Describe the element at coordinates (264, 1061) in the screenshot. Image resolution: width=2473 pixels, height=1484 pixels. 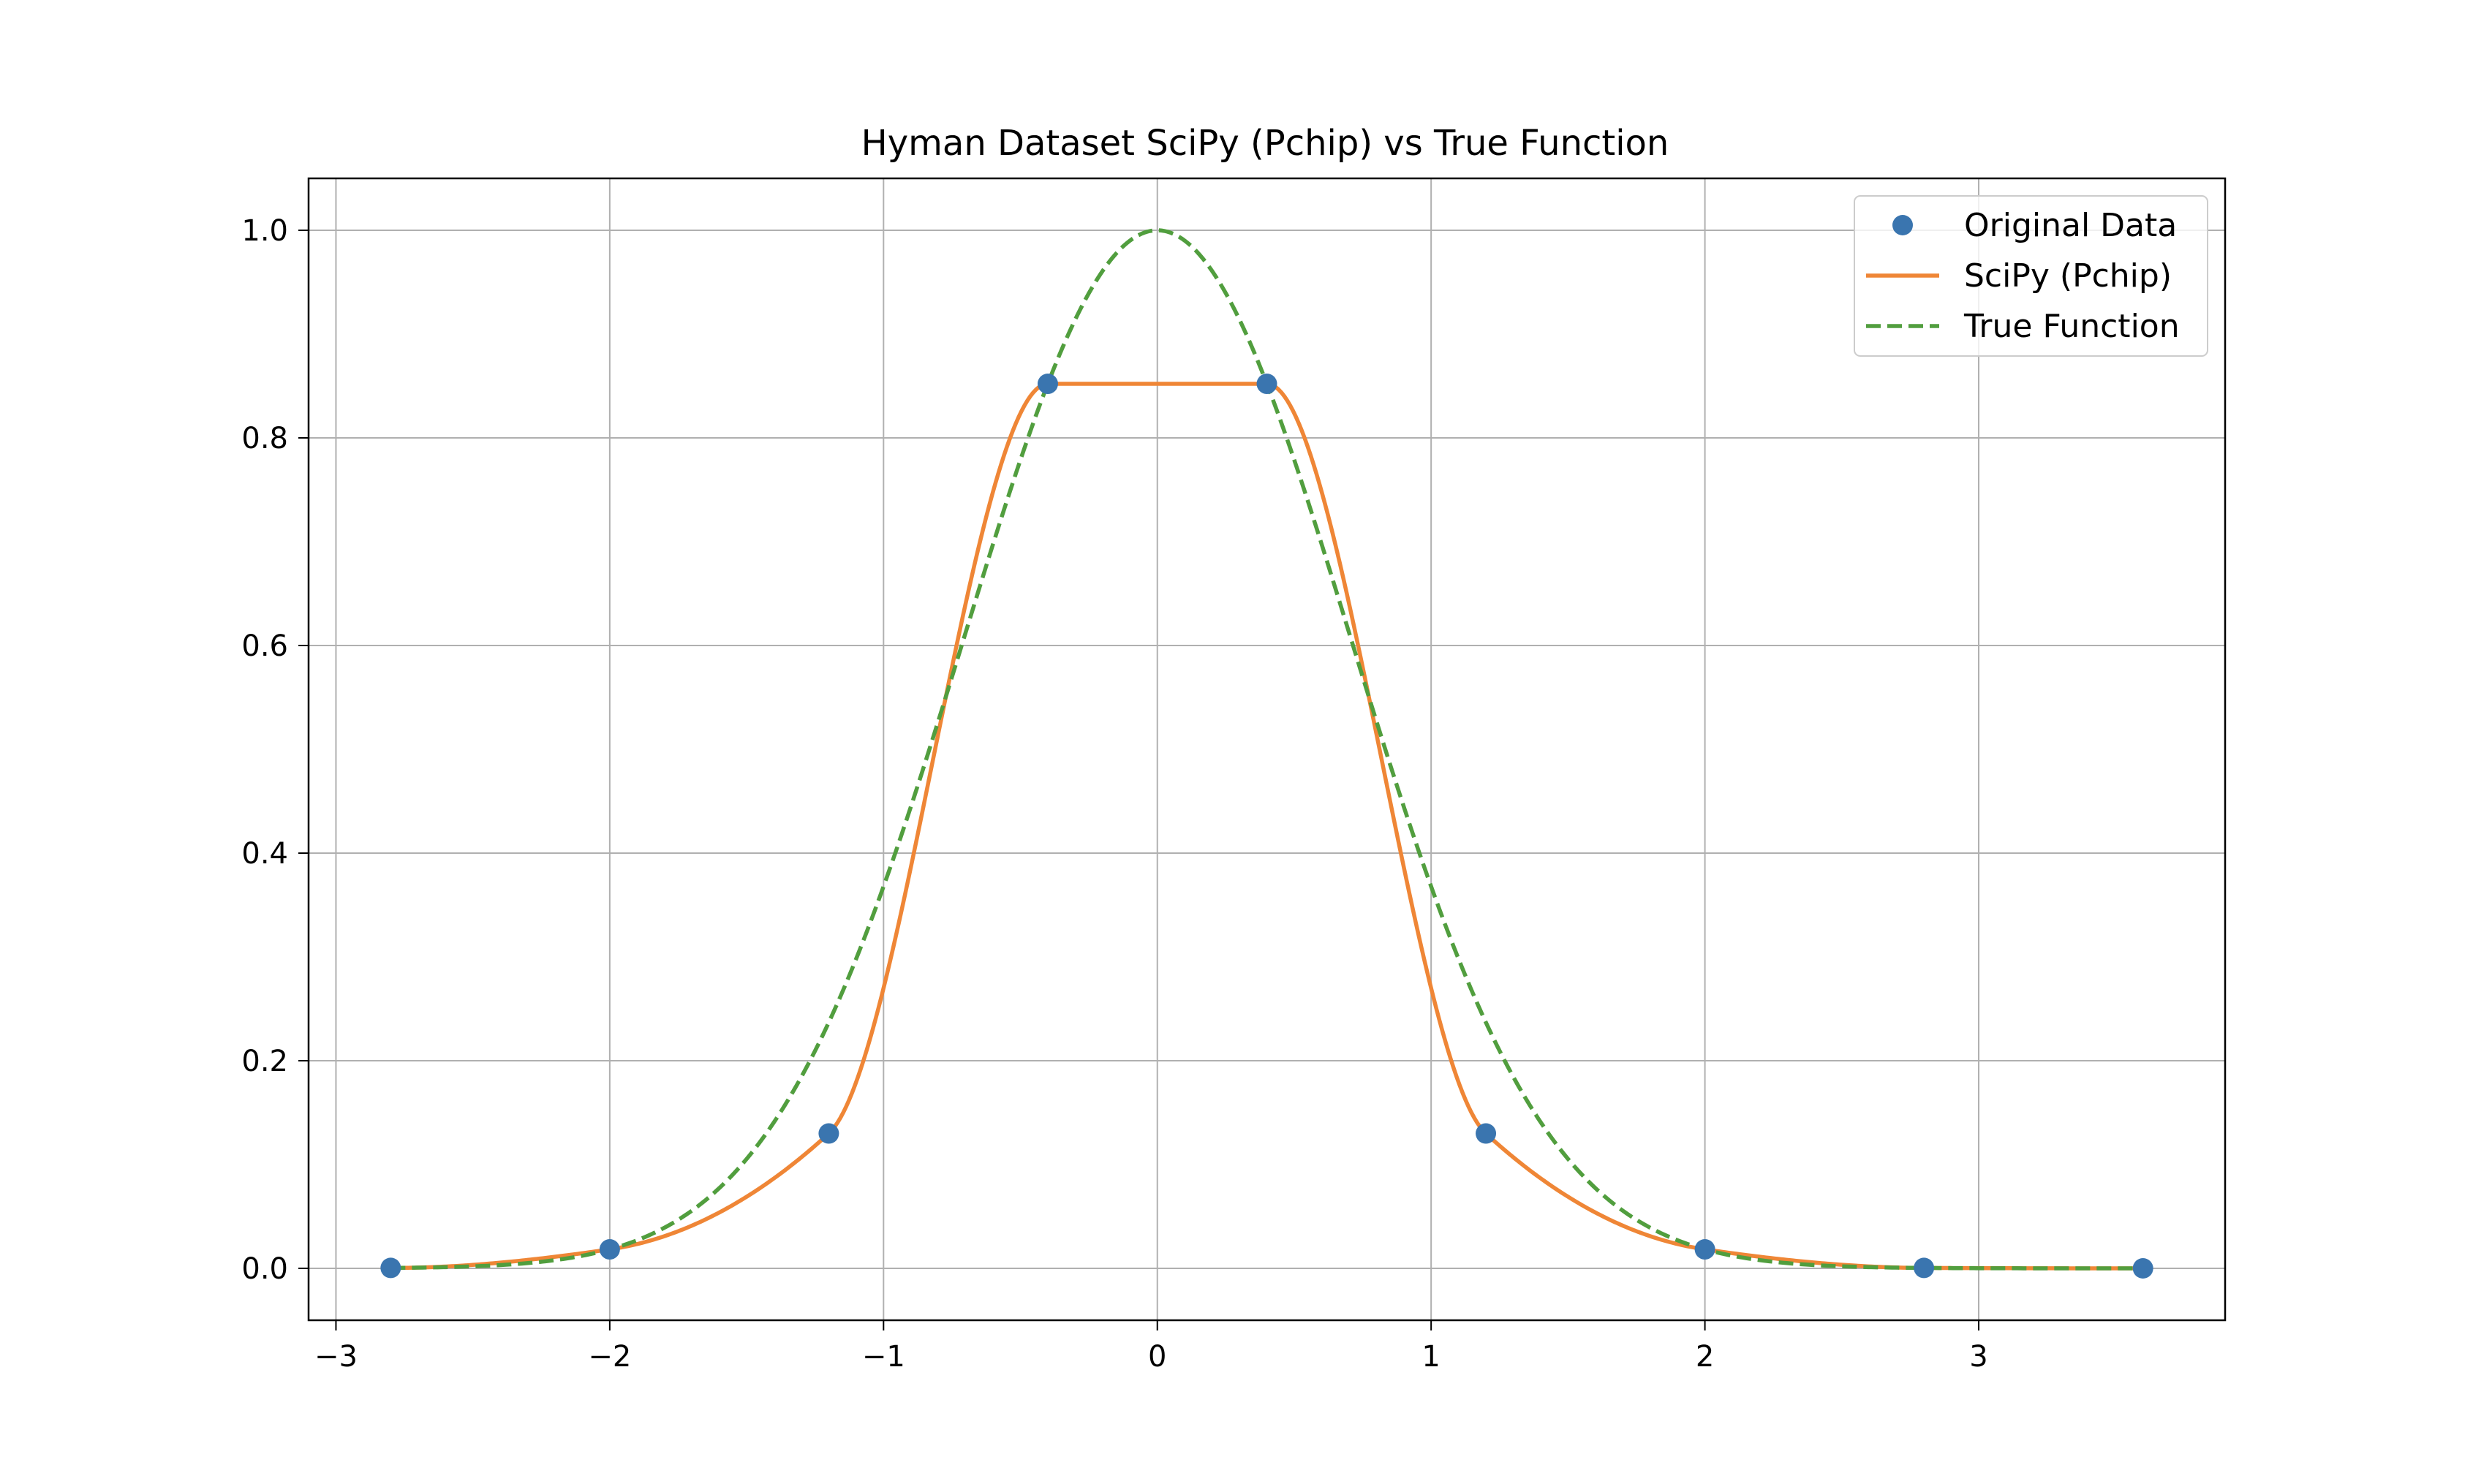
I see `y-tick-label: 0.2` at that location.